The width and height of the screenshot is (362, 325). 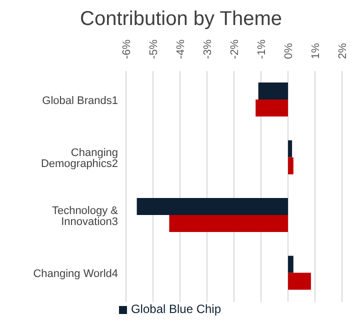 What do you see at coordinates (85, 216) in the screenshot?
I see `y-tick-label: Technology & Innovation3` at bounding box center [85, 216].